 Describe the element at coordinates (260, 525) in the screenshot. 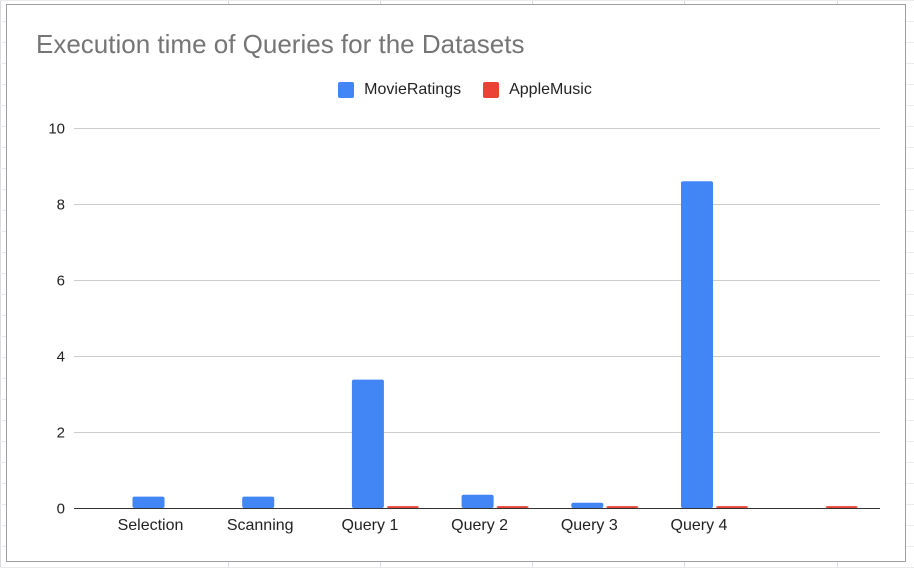

I see `x-tick-label: Scanning` at that location.